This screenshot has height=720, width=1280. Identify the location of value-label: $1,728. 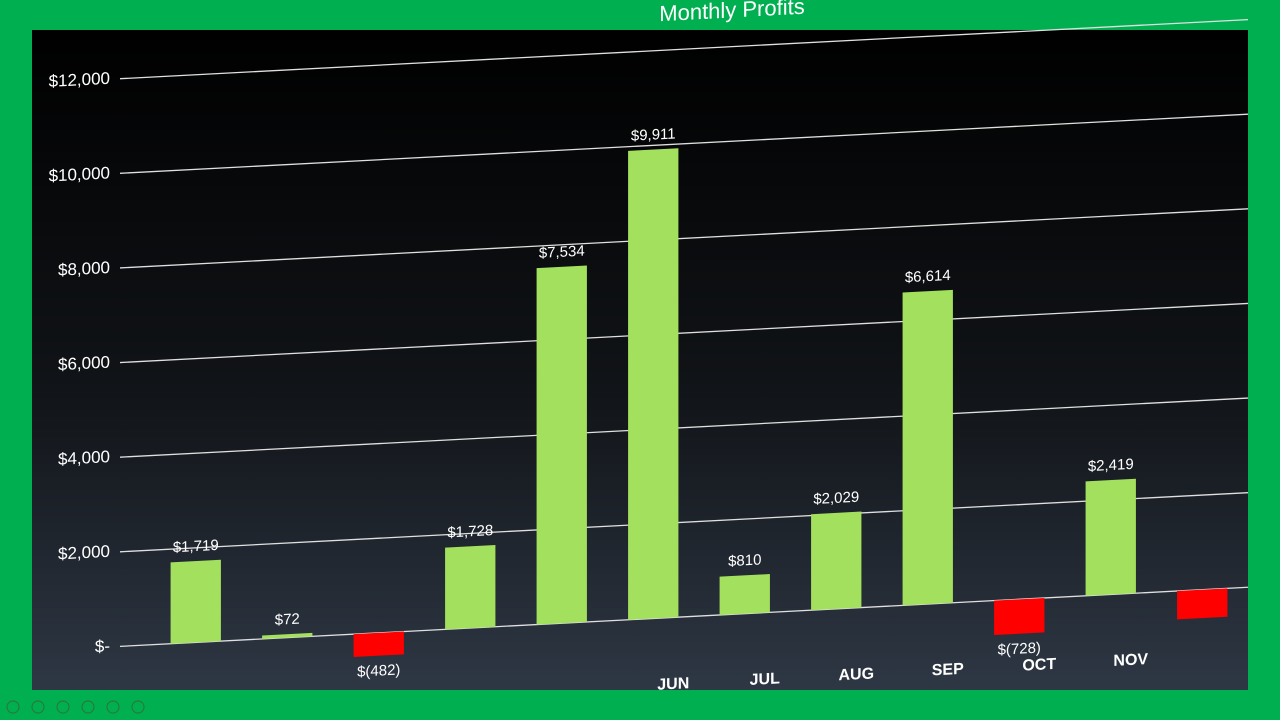
(470, 531).